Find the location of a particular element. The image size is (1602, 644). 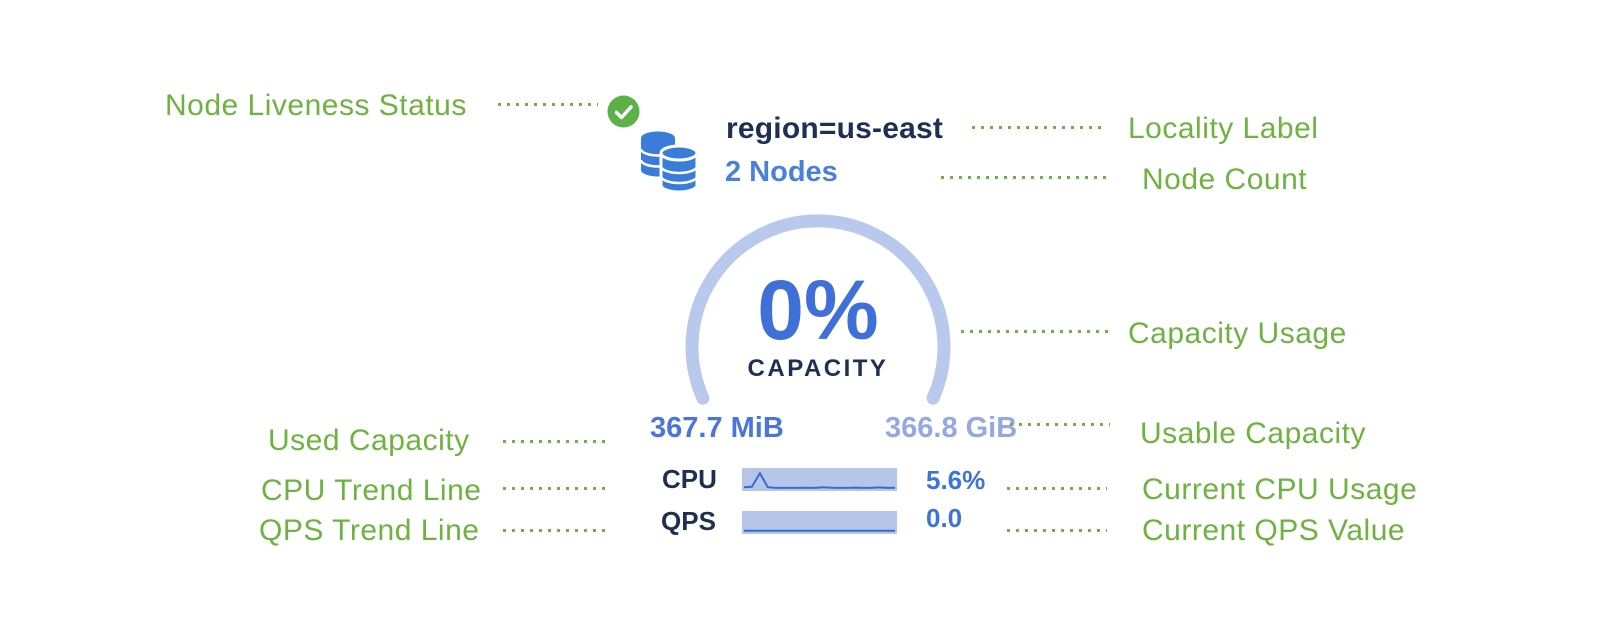

capacity-usage-percent: 0% is located at coordinates (818, 310).